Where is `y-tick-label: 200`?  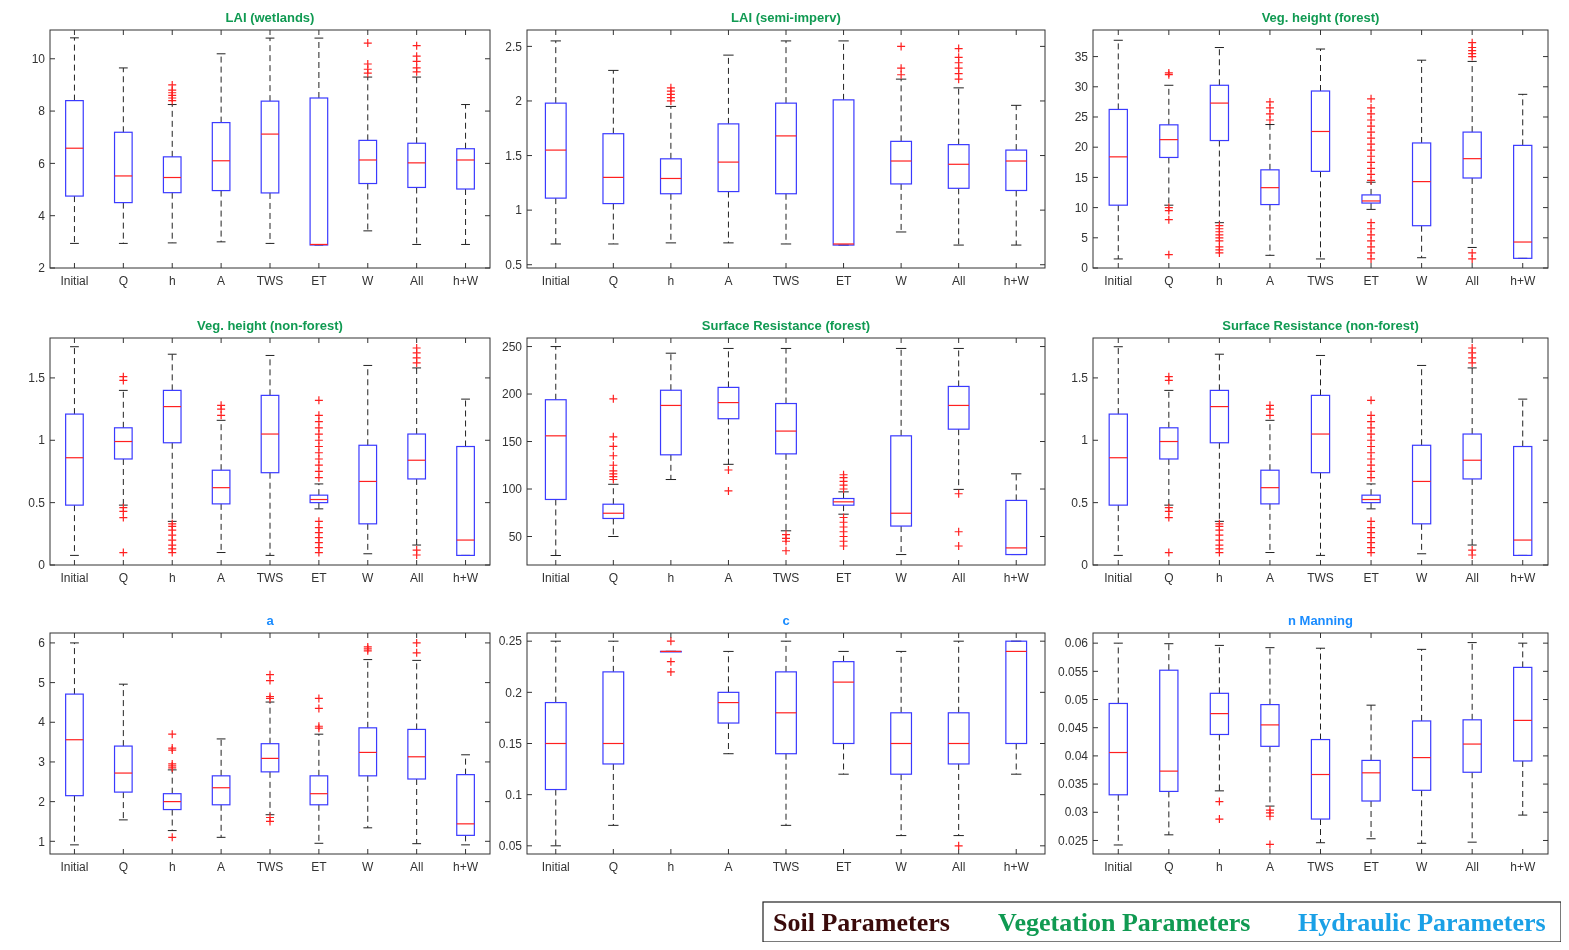 y-tick-label: 200 is located at coordinates (512, 394).